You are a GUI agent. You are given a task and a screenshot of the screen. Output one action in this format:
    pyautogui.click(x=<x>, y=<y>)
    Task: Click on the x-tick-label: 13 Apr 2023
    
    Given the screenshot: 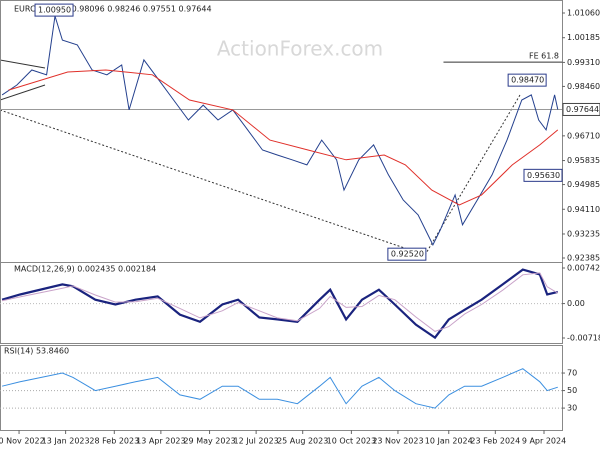 What is the action you would take?
    pyautogui.click(x=160, y=441)
    